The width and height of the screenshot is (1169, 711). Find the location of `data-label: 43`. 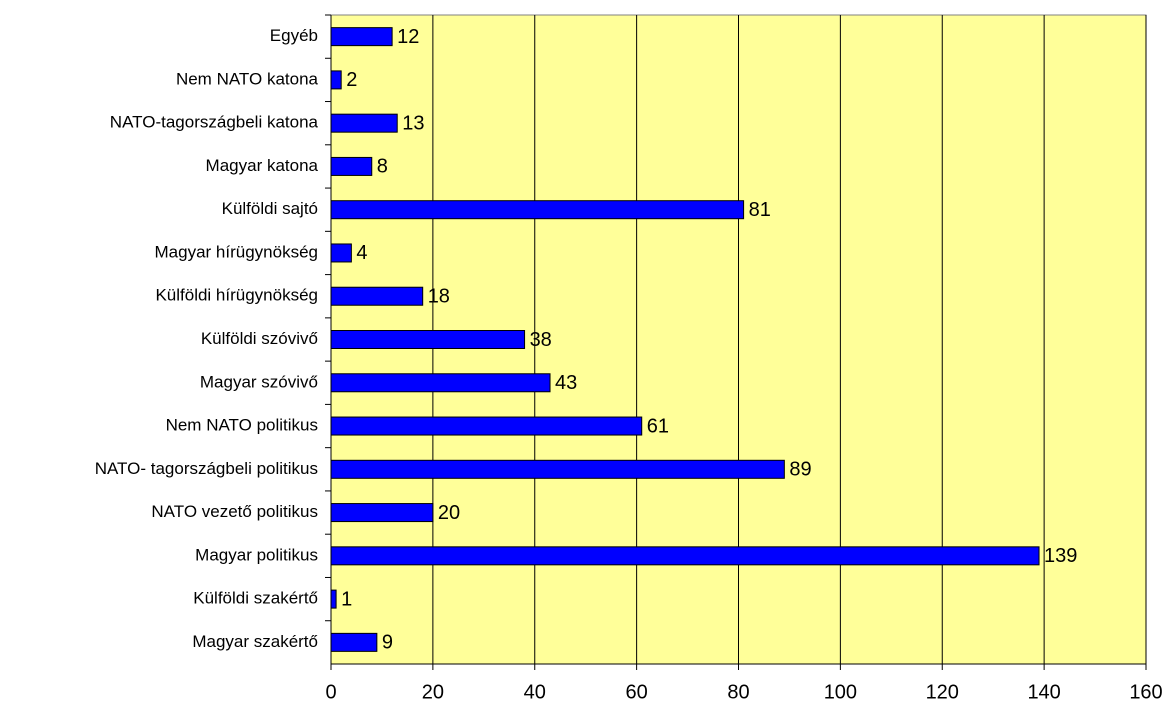

data-label: 43 is located at coordinates (566, 383).